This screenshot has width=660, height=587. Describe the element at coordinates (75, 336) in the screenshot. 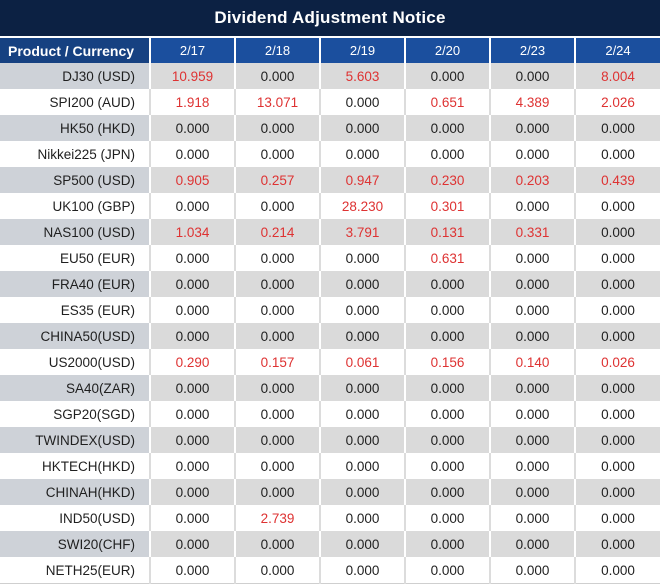

I see `product-cell: CHINA50(USD)` at that location.